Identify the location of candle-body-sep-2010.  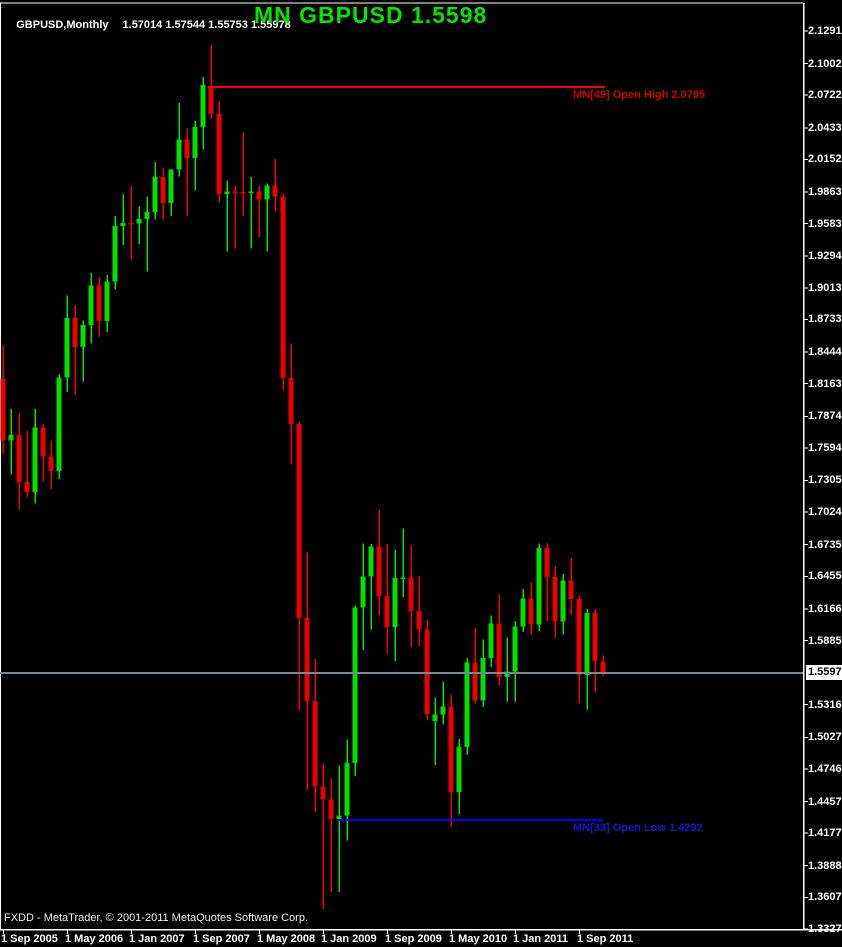
(483, 679).